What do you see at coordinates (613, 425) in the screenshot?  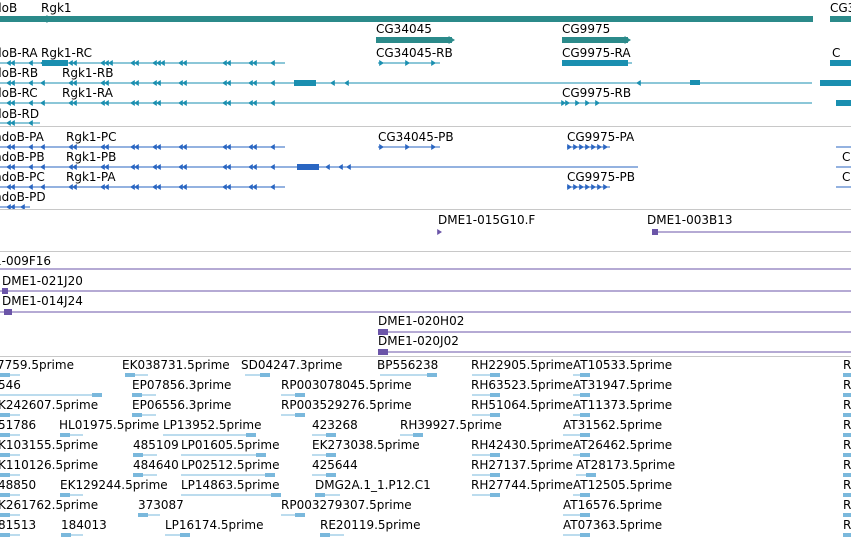 I see `est-label: AT31562.5prime` at bounding box center [613, 425].